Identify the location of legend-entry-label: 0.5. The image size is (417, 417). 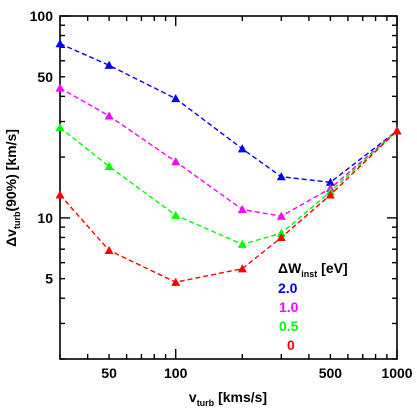
(289, 326).